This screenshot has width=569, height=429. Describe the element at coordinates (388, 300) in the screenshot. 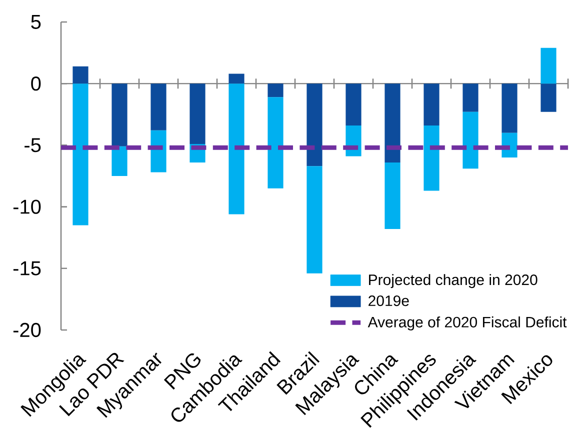

I see `legend-label: 2019e` at that location.